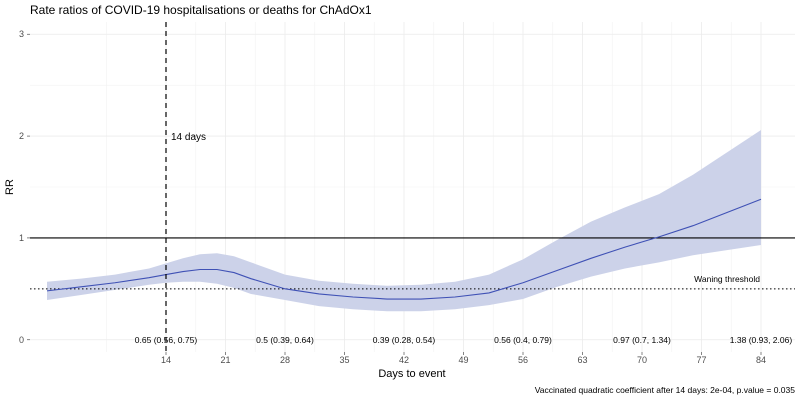  Describe the element at coordinates (701, 360) in the screenshot. I see `x-tick-label: 77` at that location.